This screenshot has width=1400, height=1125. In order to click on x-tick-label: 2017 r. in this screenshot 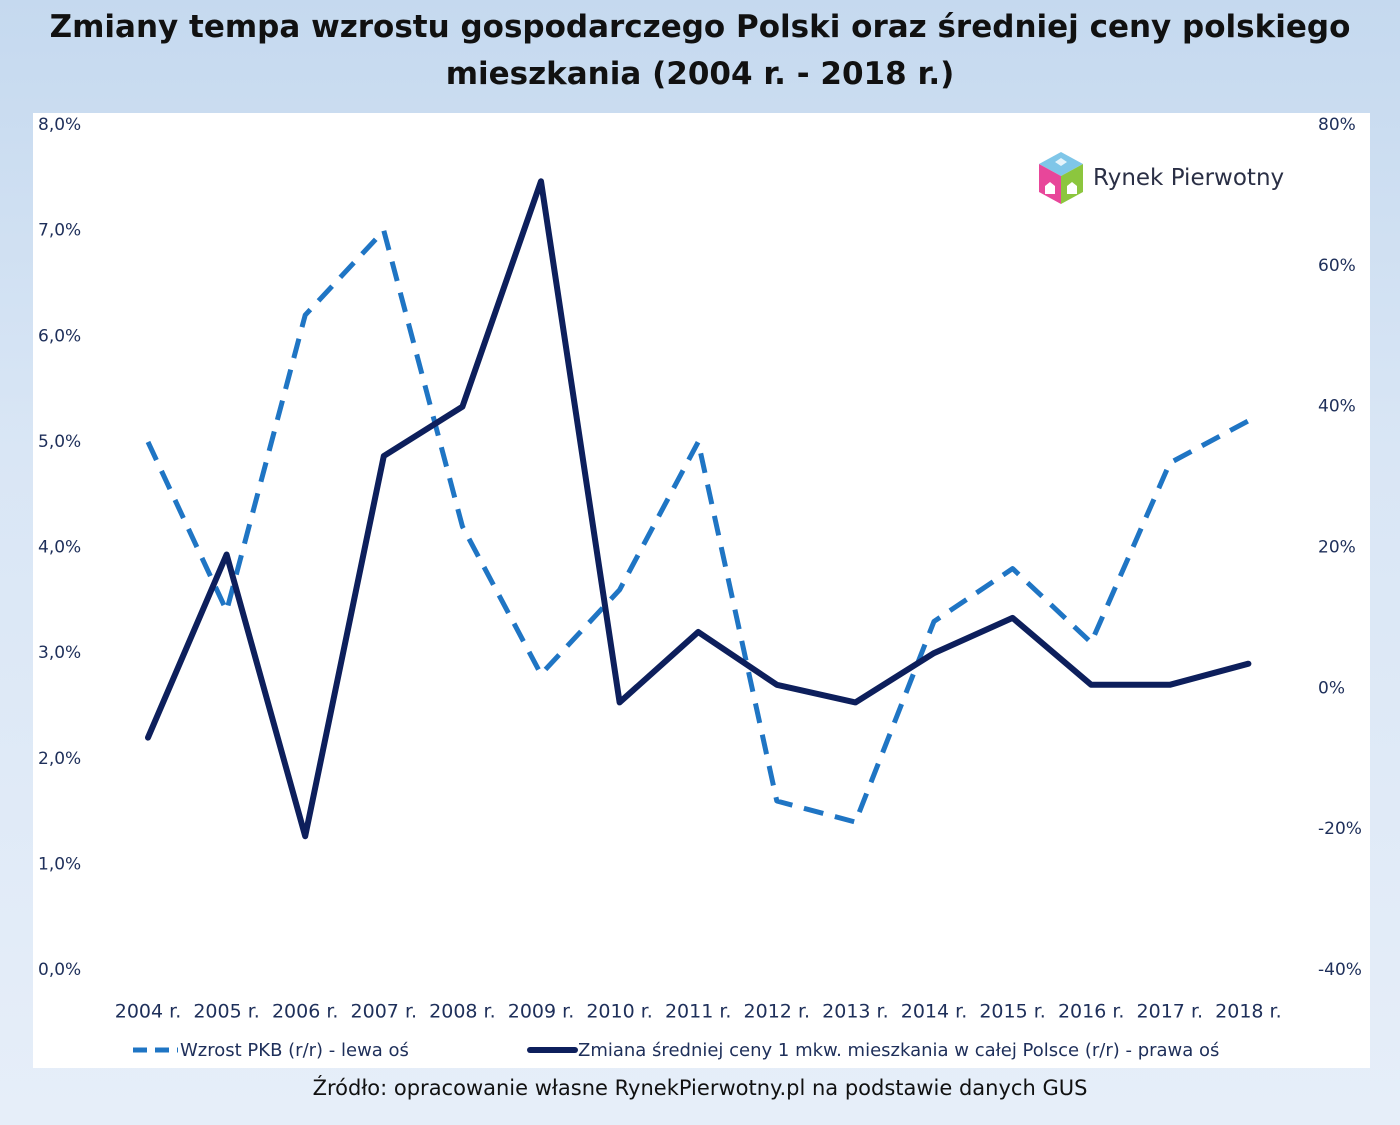, I will do `click(1170, 1012)`.